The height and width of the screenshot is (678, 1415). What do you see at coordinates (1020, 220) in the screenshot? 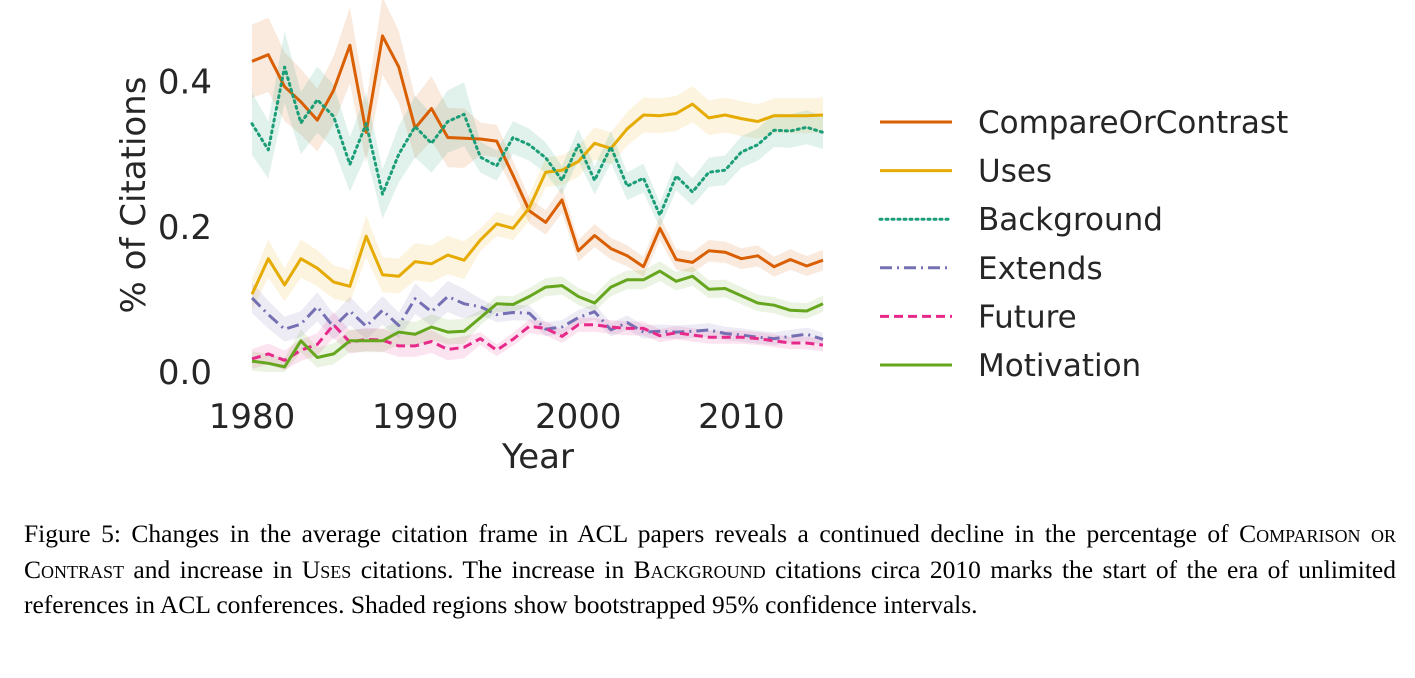
I see `legend-item-background: Background` at bounding box center [1020, 220].